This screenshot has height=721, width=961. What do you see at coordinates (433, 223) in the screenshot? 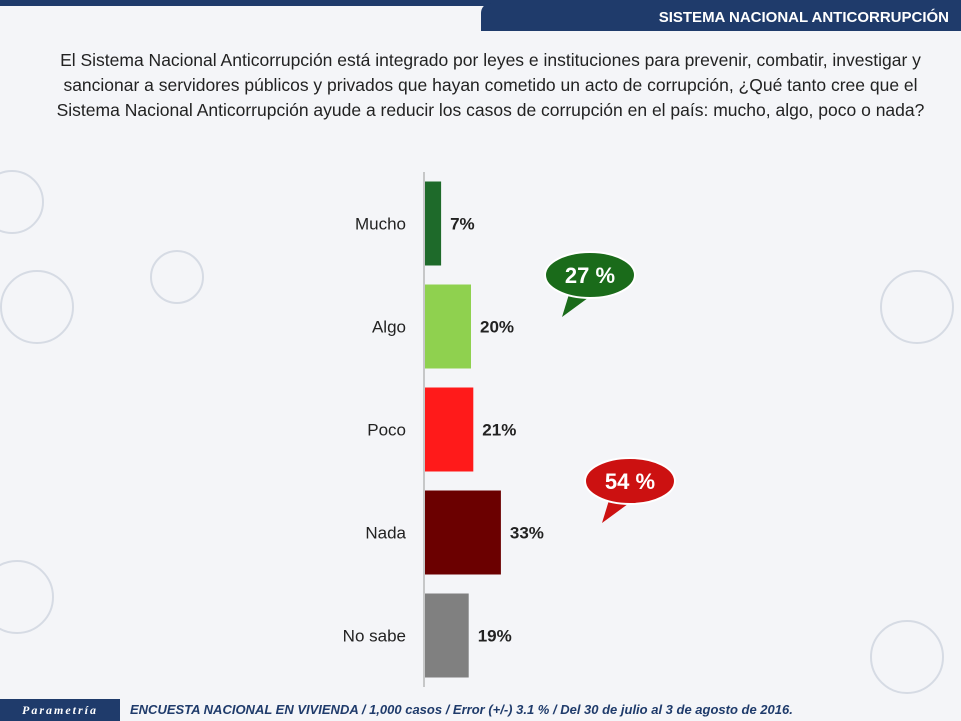
I see `bar-mucho` at bounding box center [433, 223].